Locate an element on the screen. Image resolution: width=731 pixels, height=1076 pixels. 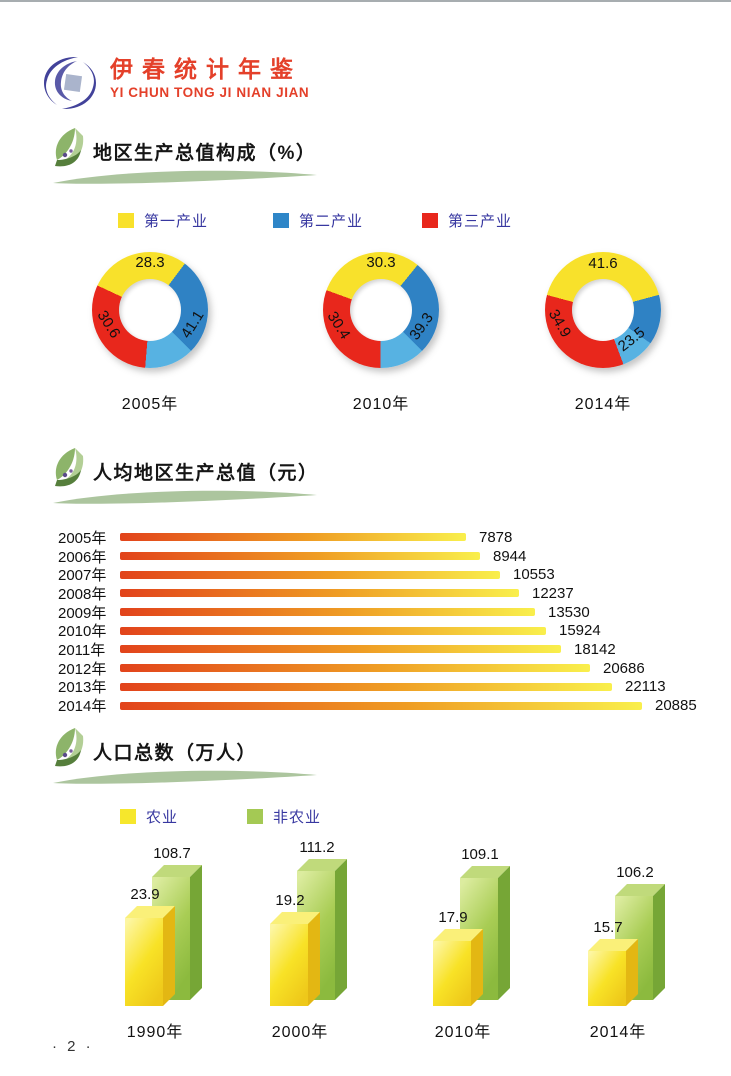
bar-value-label: 17.9 is located at coordinates (453, 917).